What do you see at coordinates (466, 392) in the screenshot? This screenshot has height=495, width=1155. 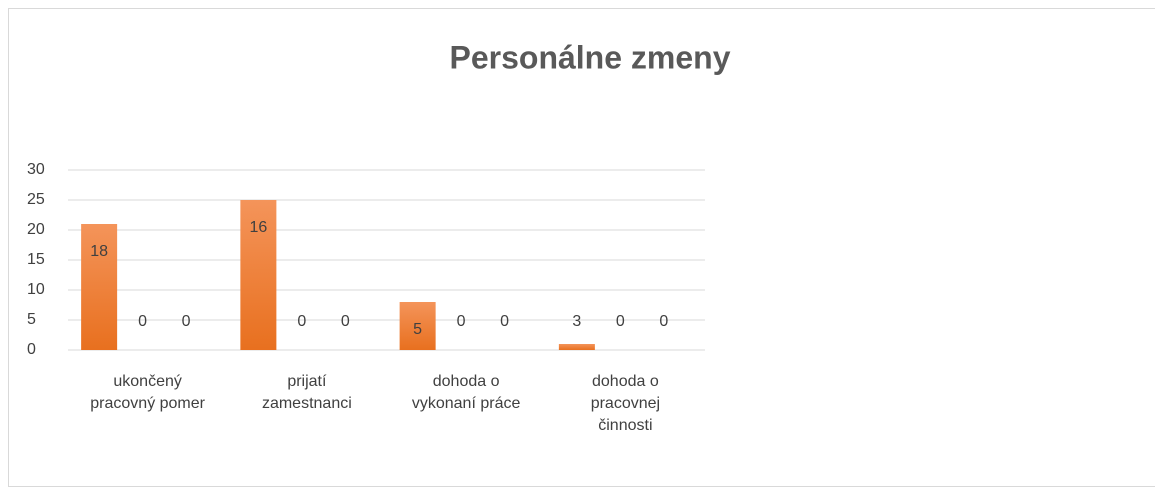 I see `x-tick-label: dohoda o vykonaní práce` at bounding box center [466, 392].